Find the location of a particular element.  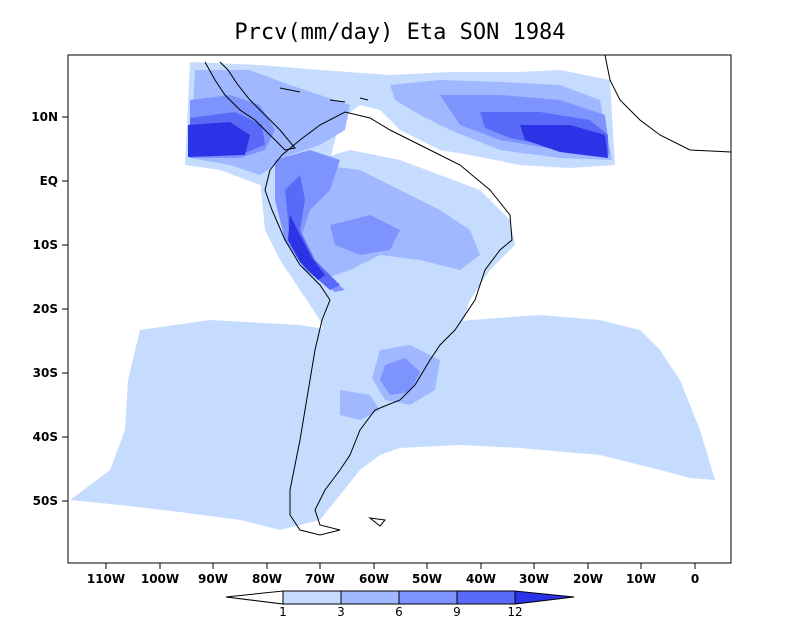

lon-label: 100W is located at coordinates (160, 579).